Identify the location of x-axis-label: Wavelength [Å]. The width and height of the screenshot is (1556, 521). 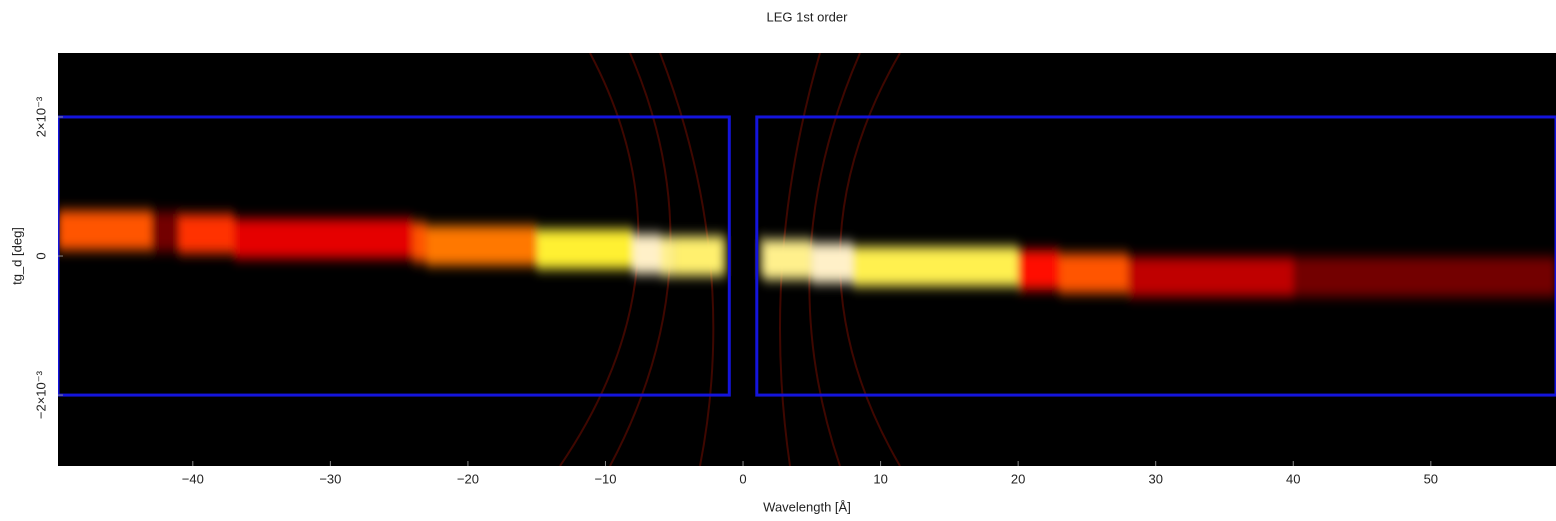
(807, 506).